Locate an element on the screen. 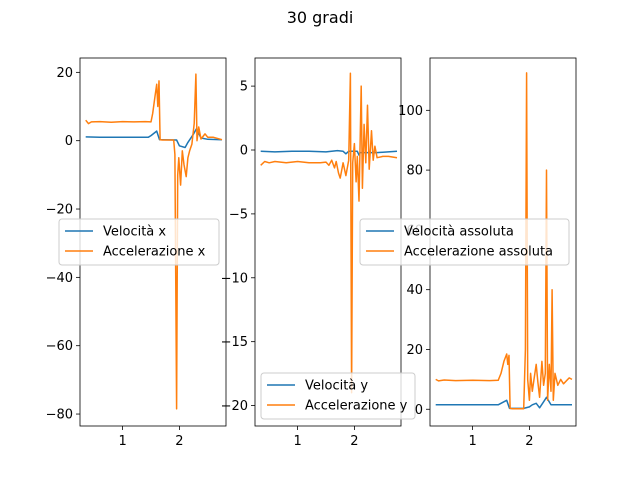  y-tick-label: −80 is located at coordinates (59, 415).